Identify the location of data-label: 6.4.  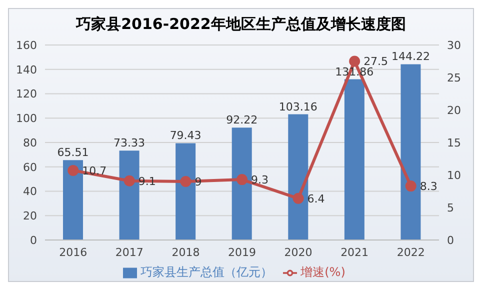
(316, 199).